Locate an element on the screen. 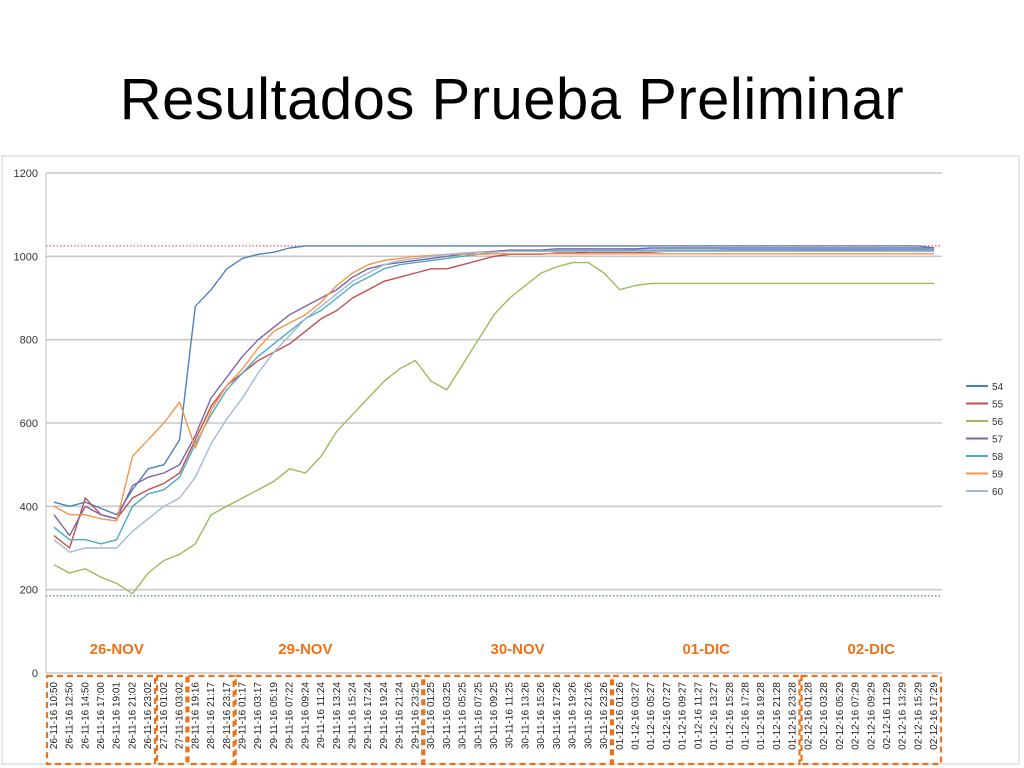 This screenshot has width=1024, height=768. day-label: 29-NOV is located at coordinates (305, 649).